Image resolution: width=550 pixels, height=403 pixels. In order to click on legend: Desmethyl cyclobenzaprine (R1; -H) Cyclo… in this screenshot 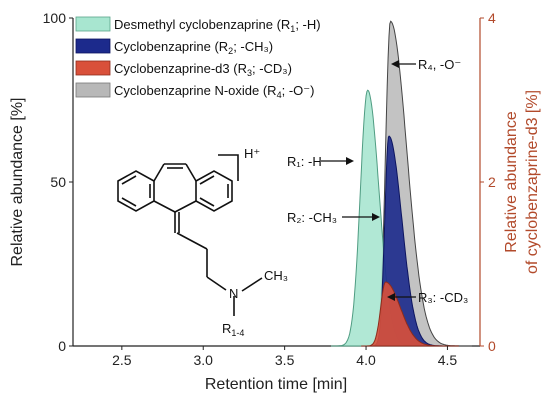, I will do `click(198, 58)`.